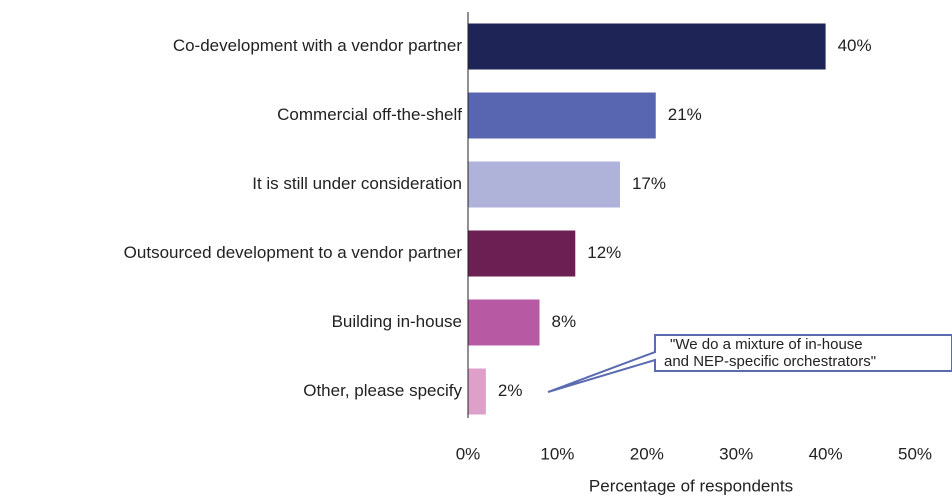 The image size is (952, 502). I want to click on annotation-line: and NEP-specific orchestrators", so click(770, 361).